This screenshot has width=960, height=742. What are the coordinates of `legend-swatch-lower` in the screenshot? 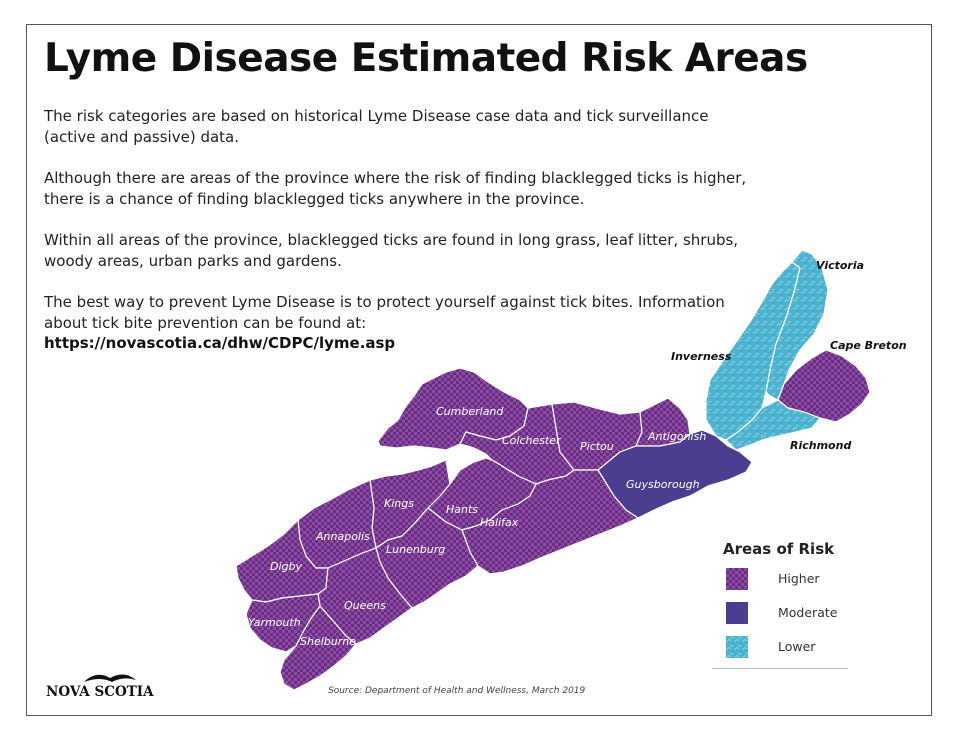 It's located at (737, 647).